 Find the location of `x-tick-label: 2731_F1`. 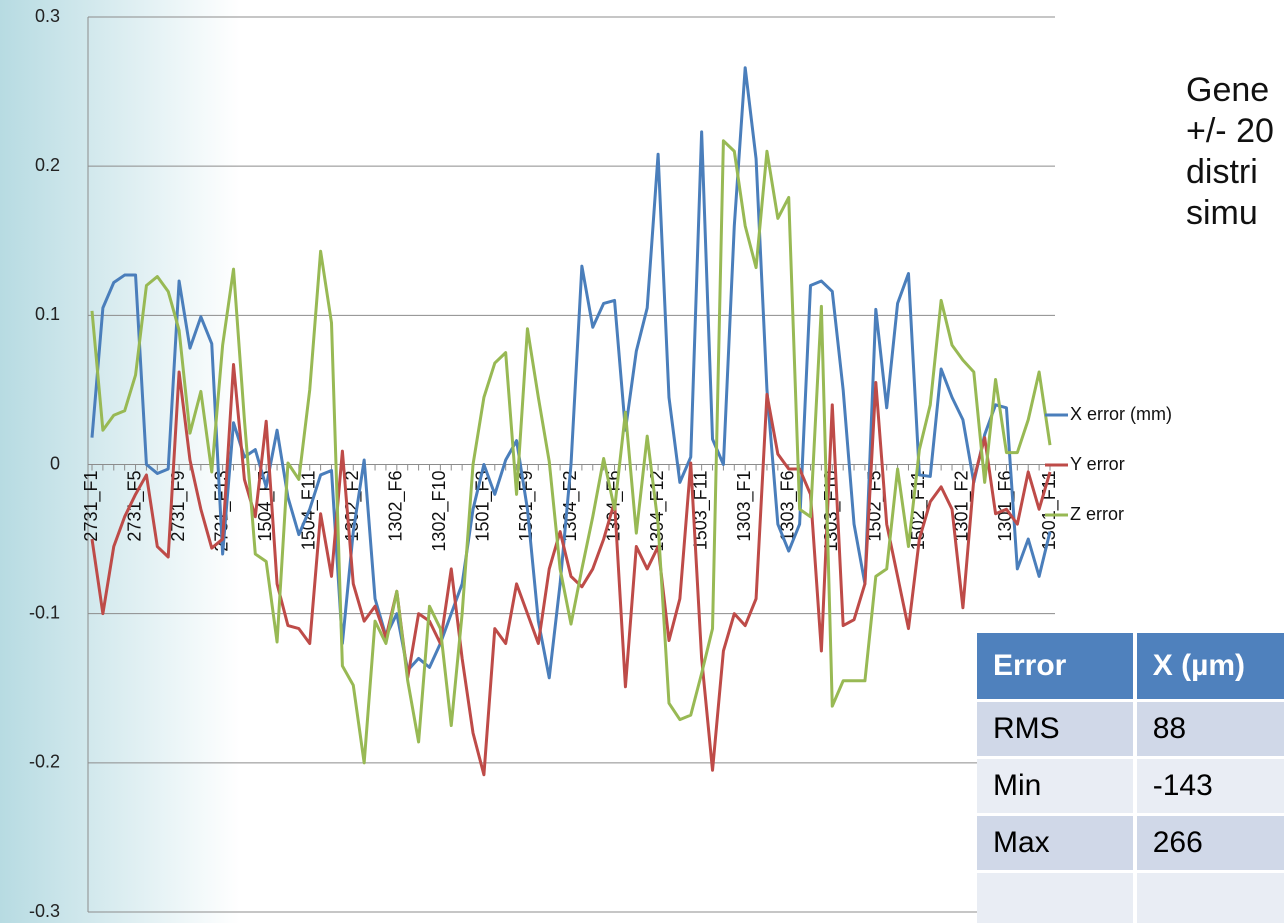

x-tick-label: 2731_F1 is located at coordinates (91, 506).